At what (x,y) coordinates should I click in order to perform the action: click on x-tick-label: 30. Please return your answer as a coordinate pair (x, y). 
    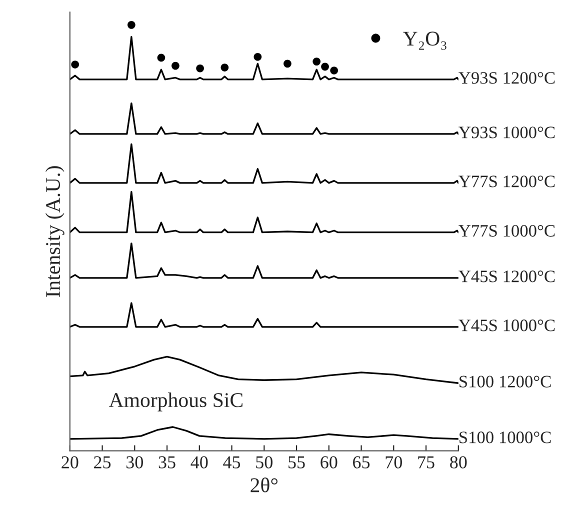
    Looking at the image, I should click on (134, 462).